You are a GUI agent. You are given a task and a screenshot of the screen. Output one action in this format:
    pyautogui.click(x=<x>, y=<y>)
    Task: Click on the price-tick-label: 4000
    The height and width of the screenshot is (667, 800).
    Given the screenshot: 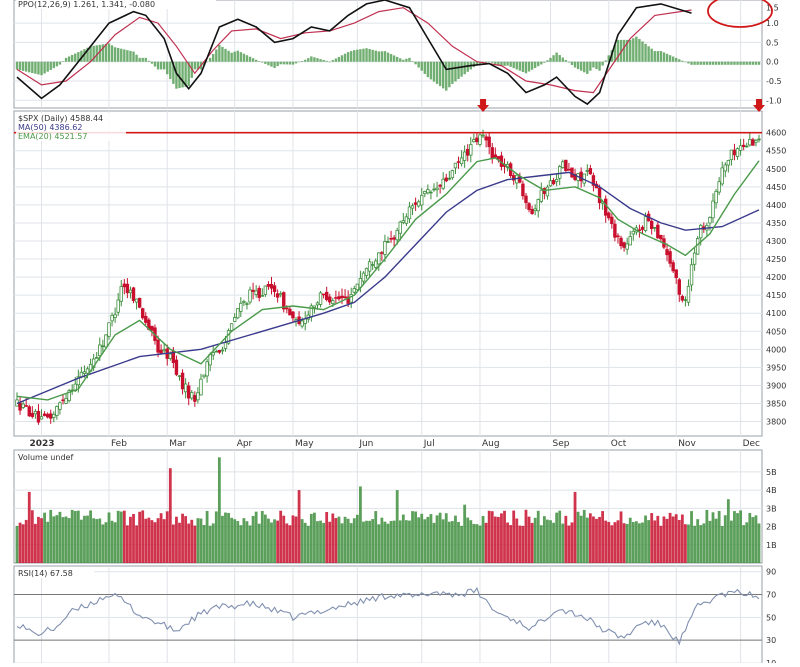 What is the action you would take?
    pyautogui.click(x=776, y=349)
    